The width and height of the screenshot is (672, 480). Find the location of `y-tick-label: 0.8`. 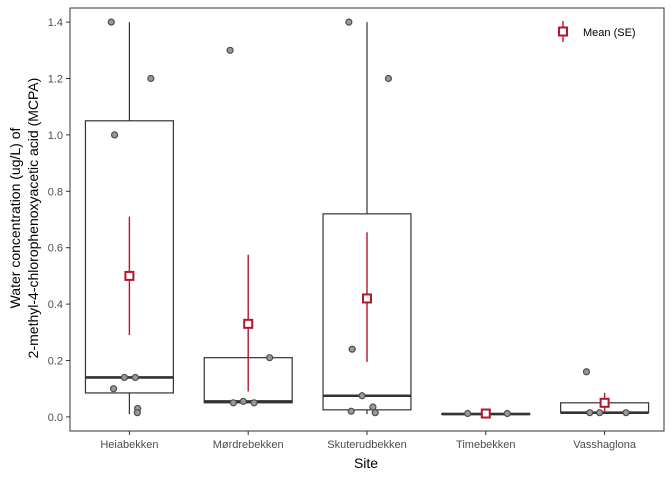

y-tick-label: 0.8 is located at coordinates (55, 192).